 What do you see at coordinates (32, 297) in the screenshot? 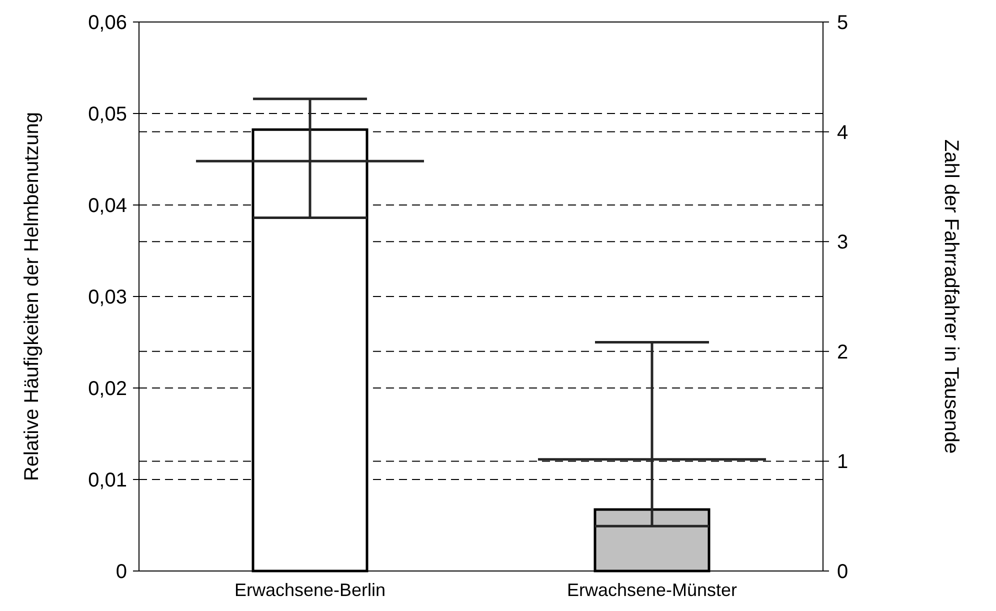
I see `y-axis-title: Relative Häufigkeiten der Helmbenutzung` at bounding box center [32, 297].